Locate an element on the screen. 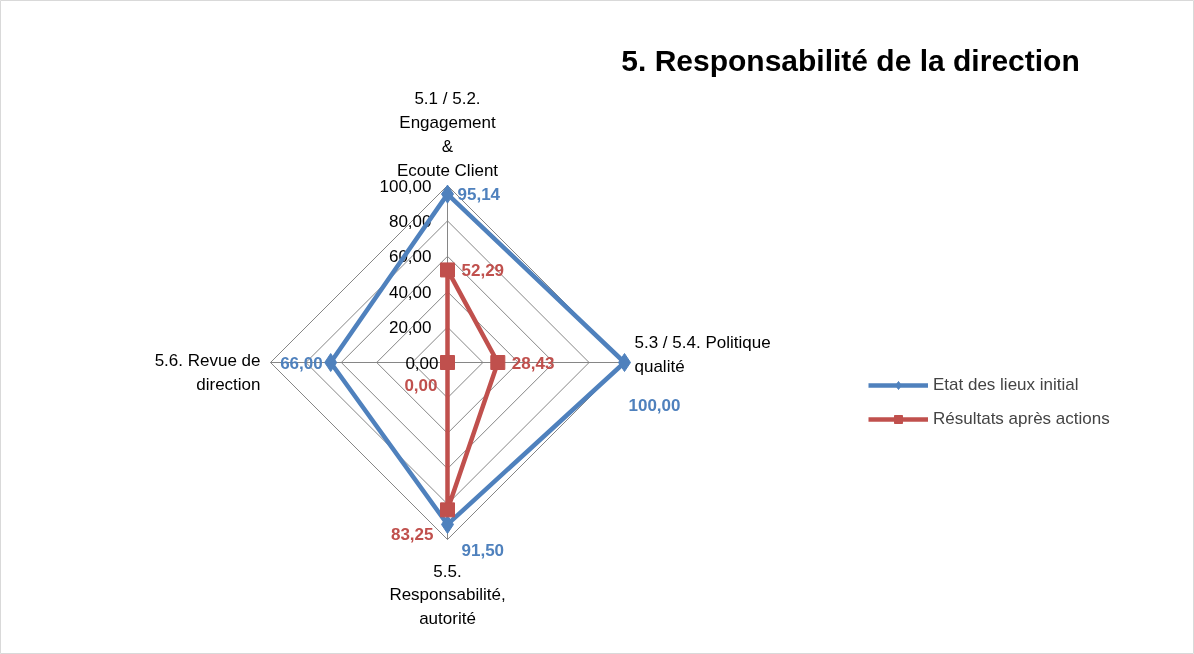  data-label: 100,00 is located at coordinates (654, 405).